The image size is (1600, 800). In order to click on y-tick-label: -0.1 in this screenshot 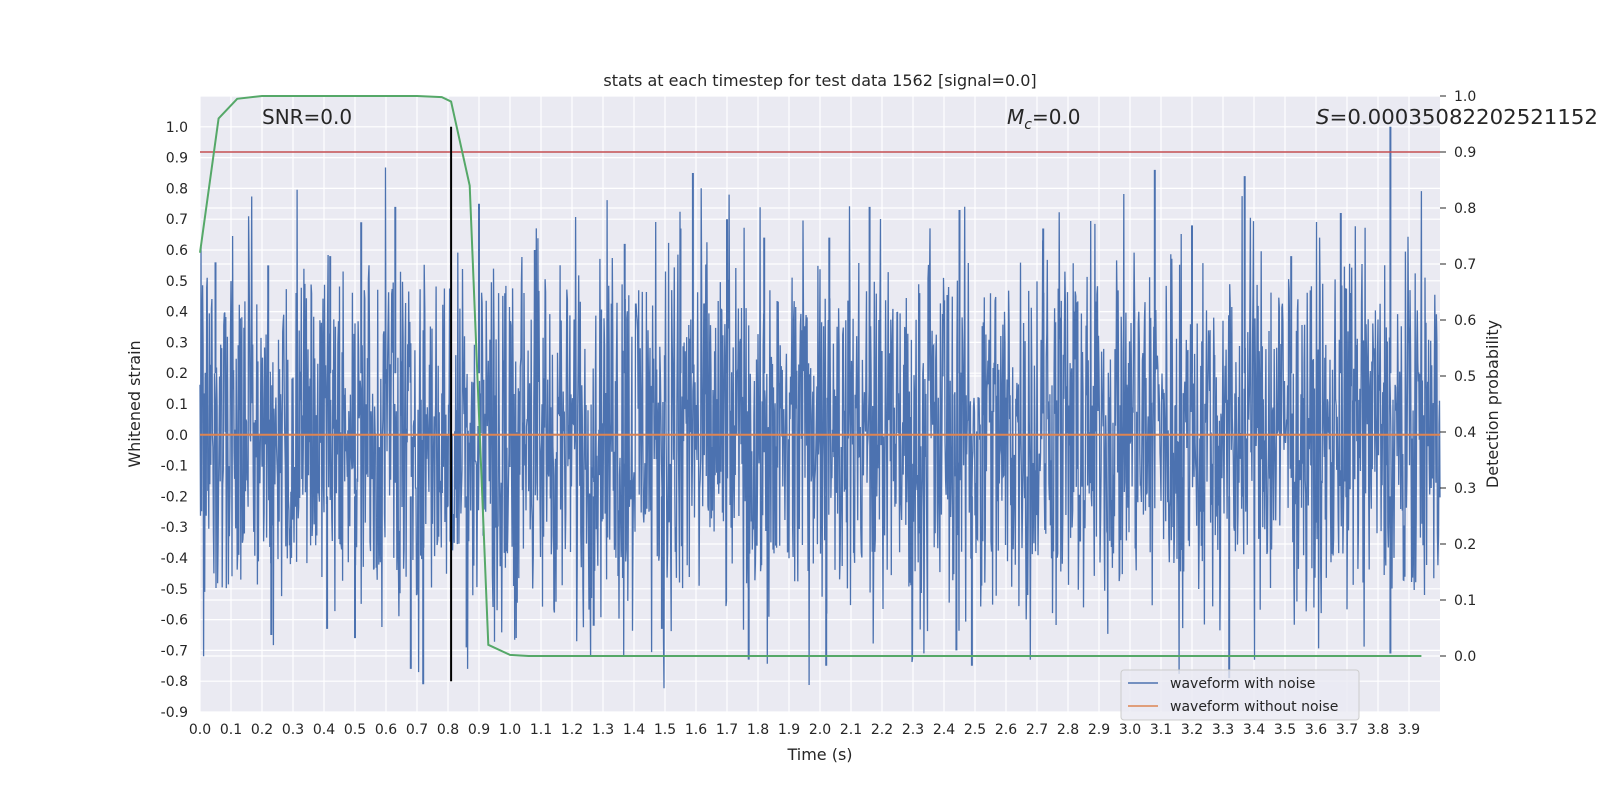, I will do `click(174, 467)`.